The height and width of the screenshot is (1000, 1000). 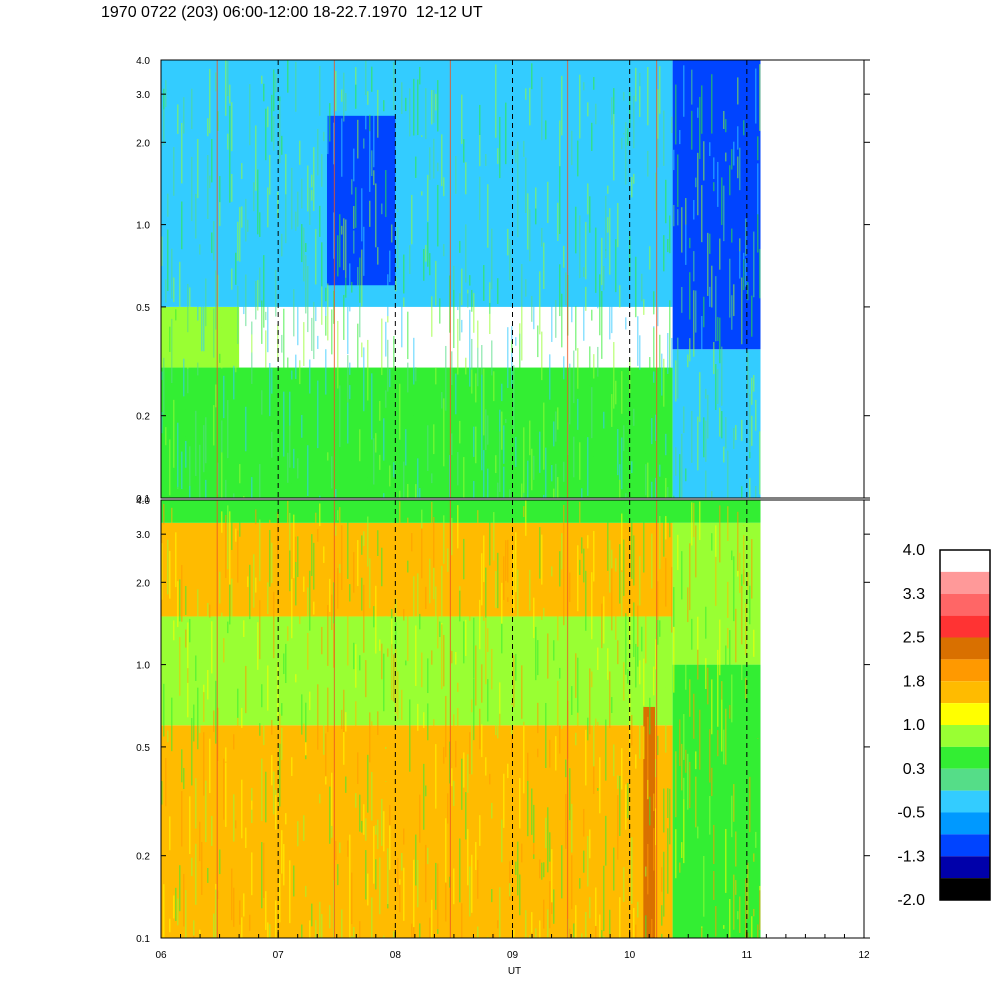 I want to click on x-tick-label: 08, so click(x=396, y=955).